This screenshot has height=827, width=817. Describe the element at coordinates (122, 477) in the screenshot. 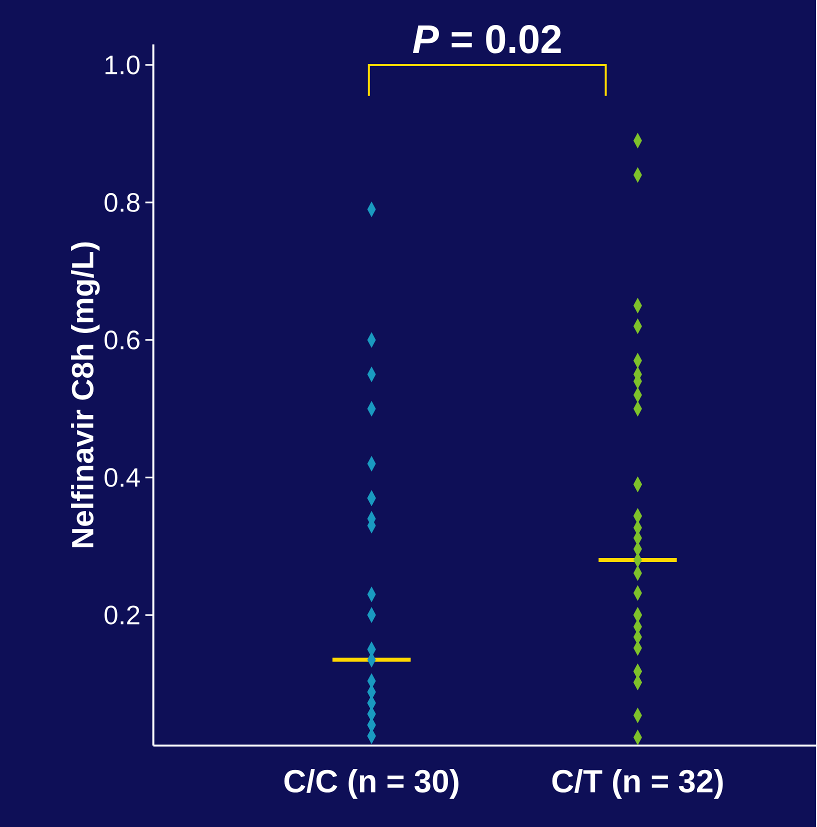

I see `y-tick-label: 0.4` at that location.